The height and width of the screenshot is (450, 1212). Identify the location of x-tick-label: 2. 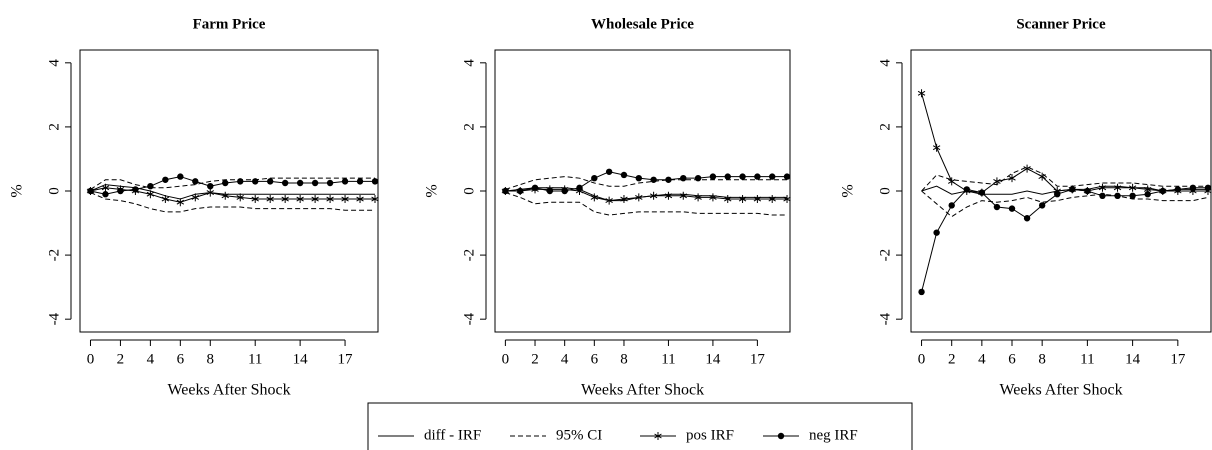
(535, 359).